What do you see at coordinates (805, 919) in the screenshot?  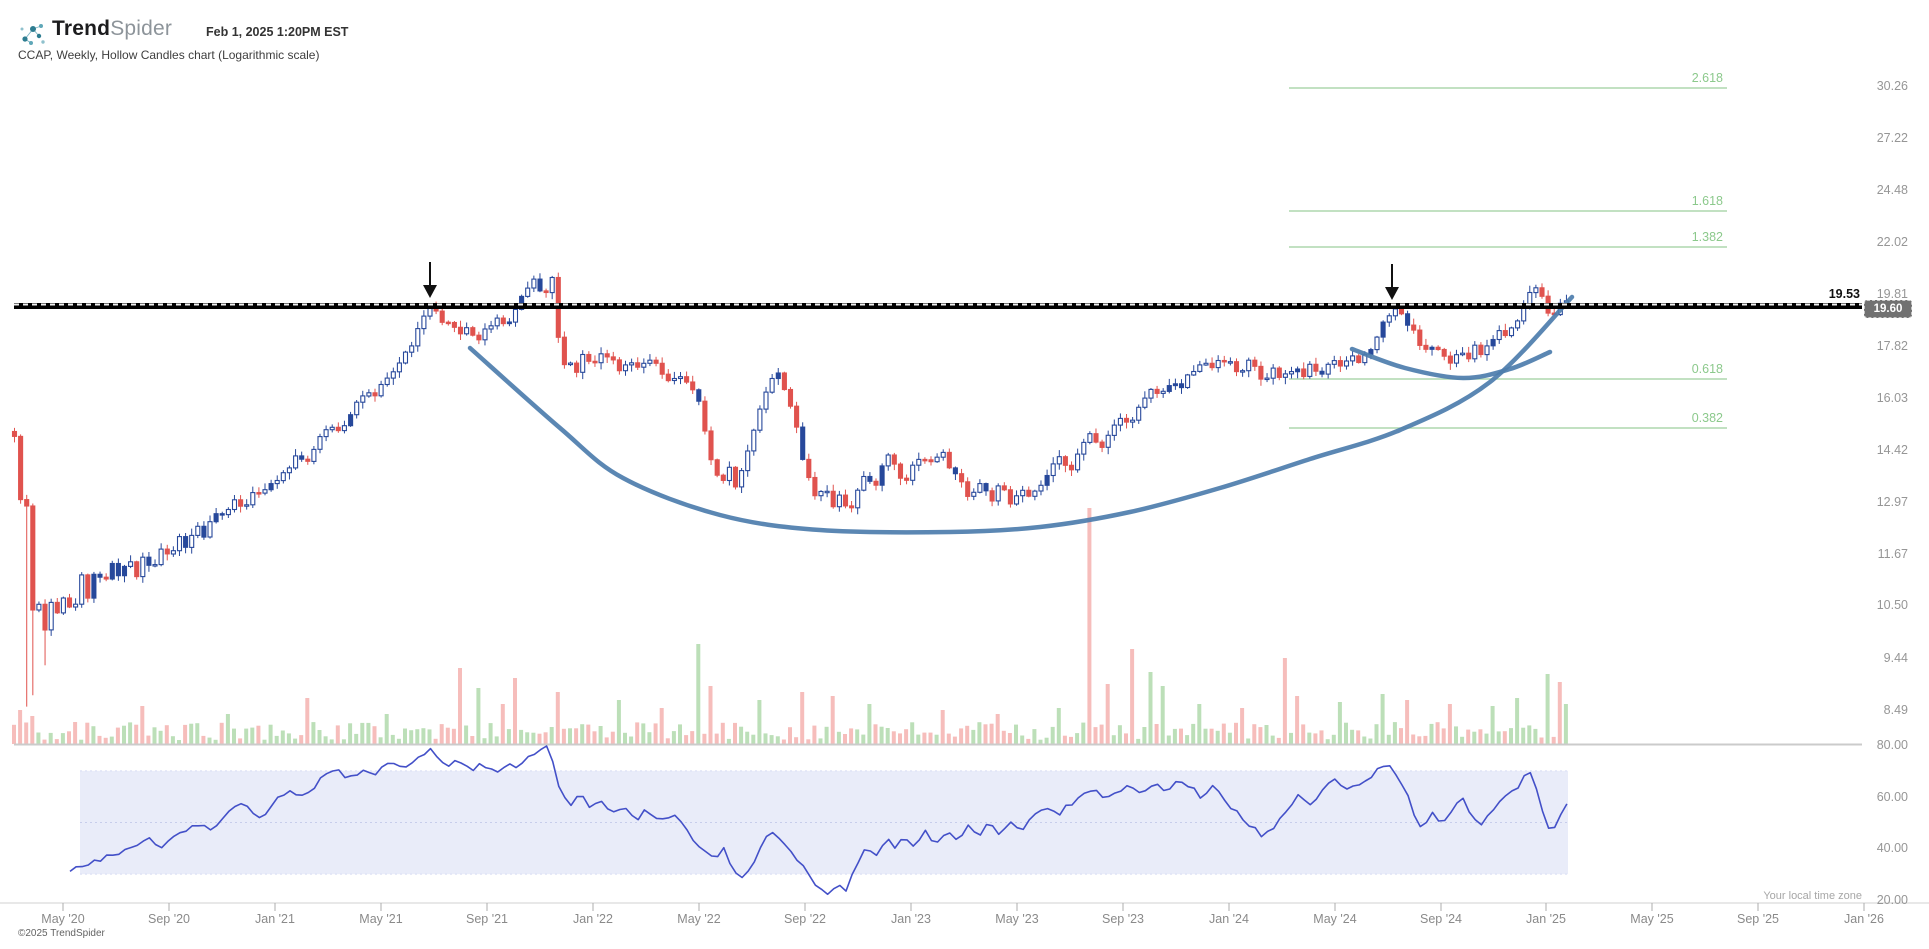 I see `x-axis-label: Sep '22` at bounding box center [805, 919].